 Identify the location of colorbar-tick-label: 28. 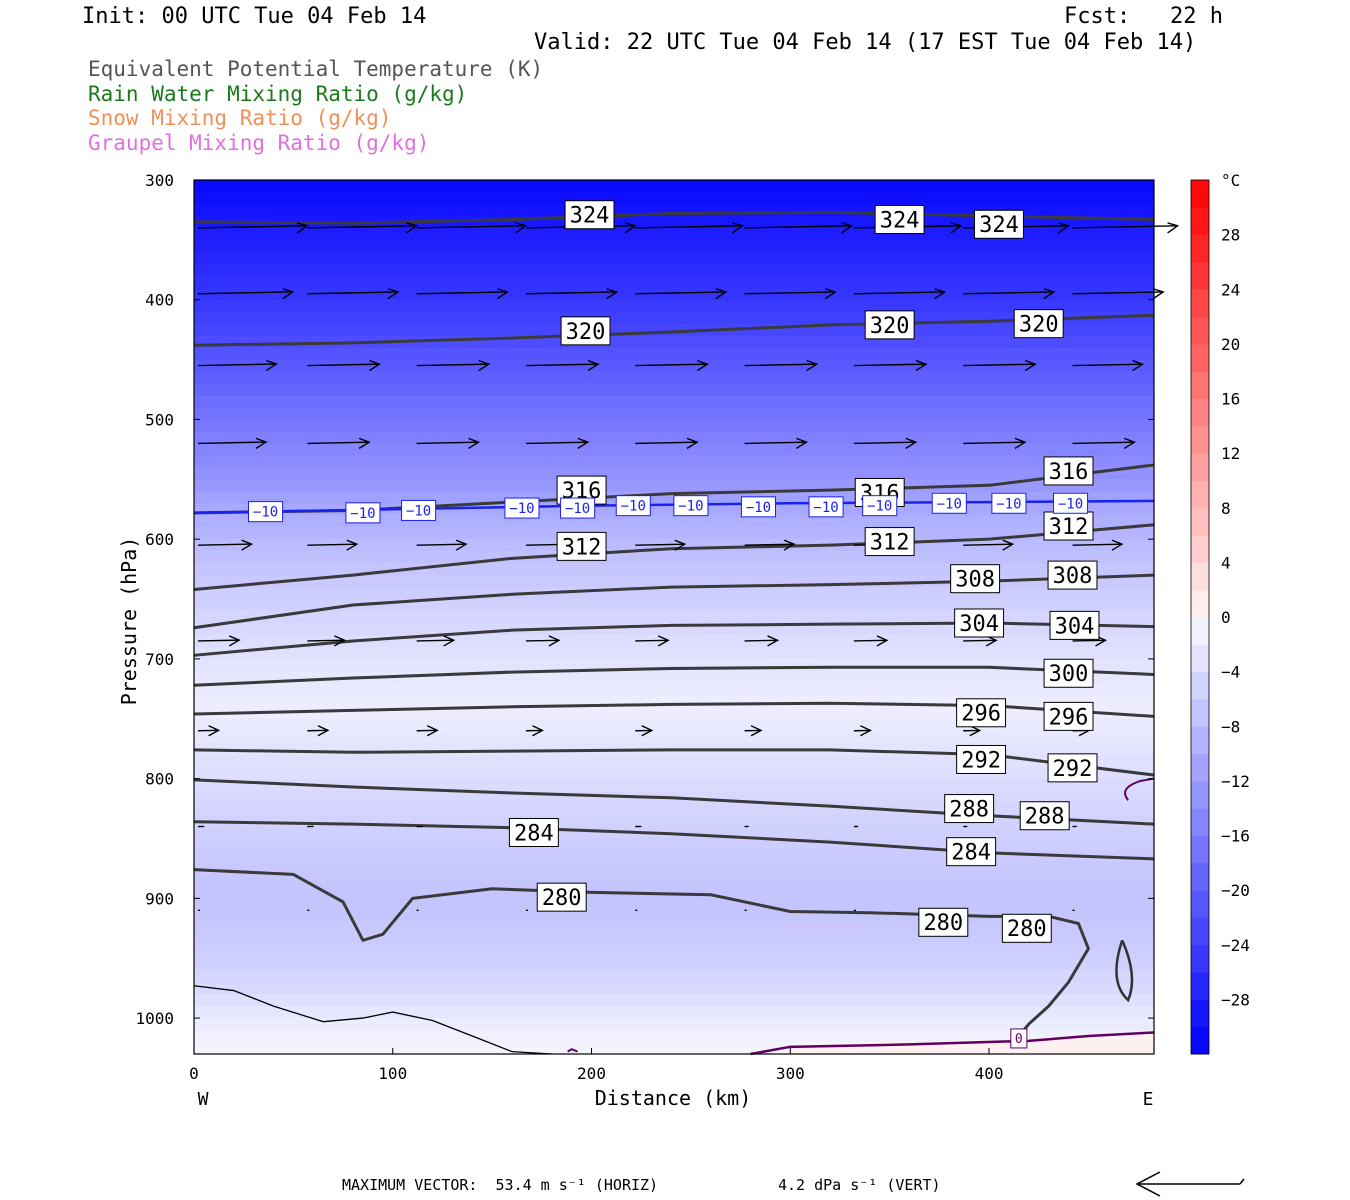
(1230, 235).